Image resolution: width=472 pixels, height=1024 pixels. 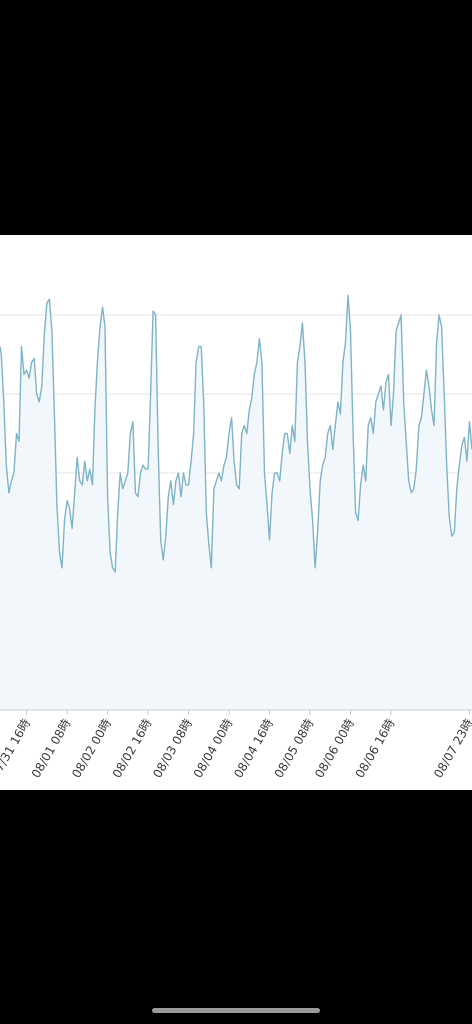 I want to click on x-tick-label: 08/06 16時, so click(x=375, y=749).